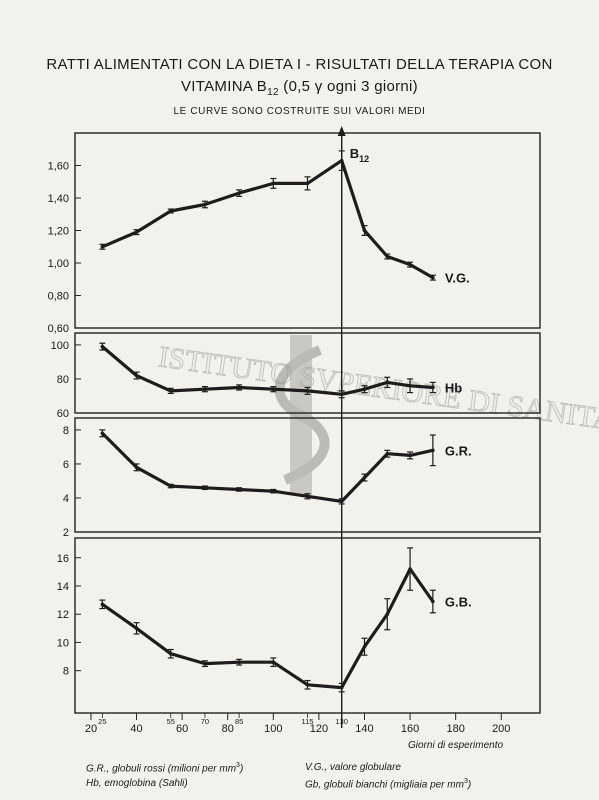  What do you see at coordinates (63, 559) in the screenshot?
I see `y-tick-label: 16` at bounding box center [63, 559].